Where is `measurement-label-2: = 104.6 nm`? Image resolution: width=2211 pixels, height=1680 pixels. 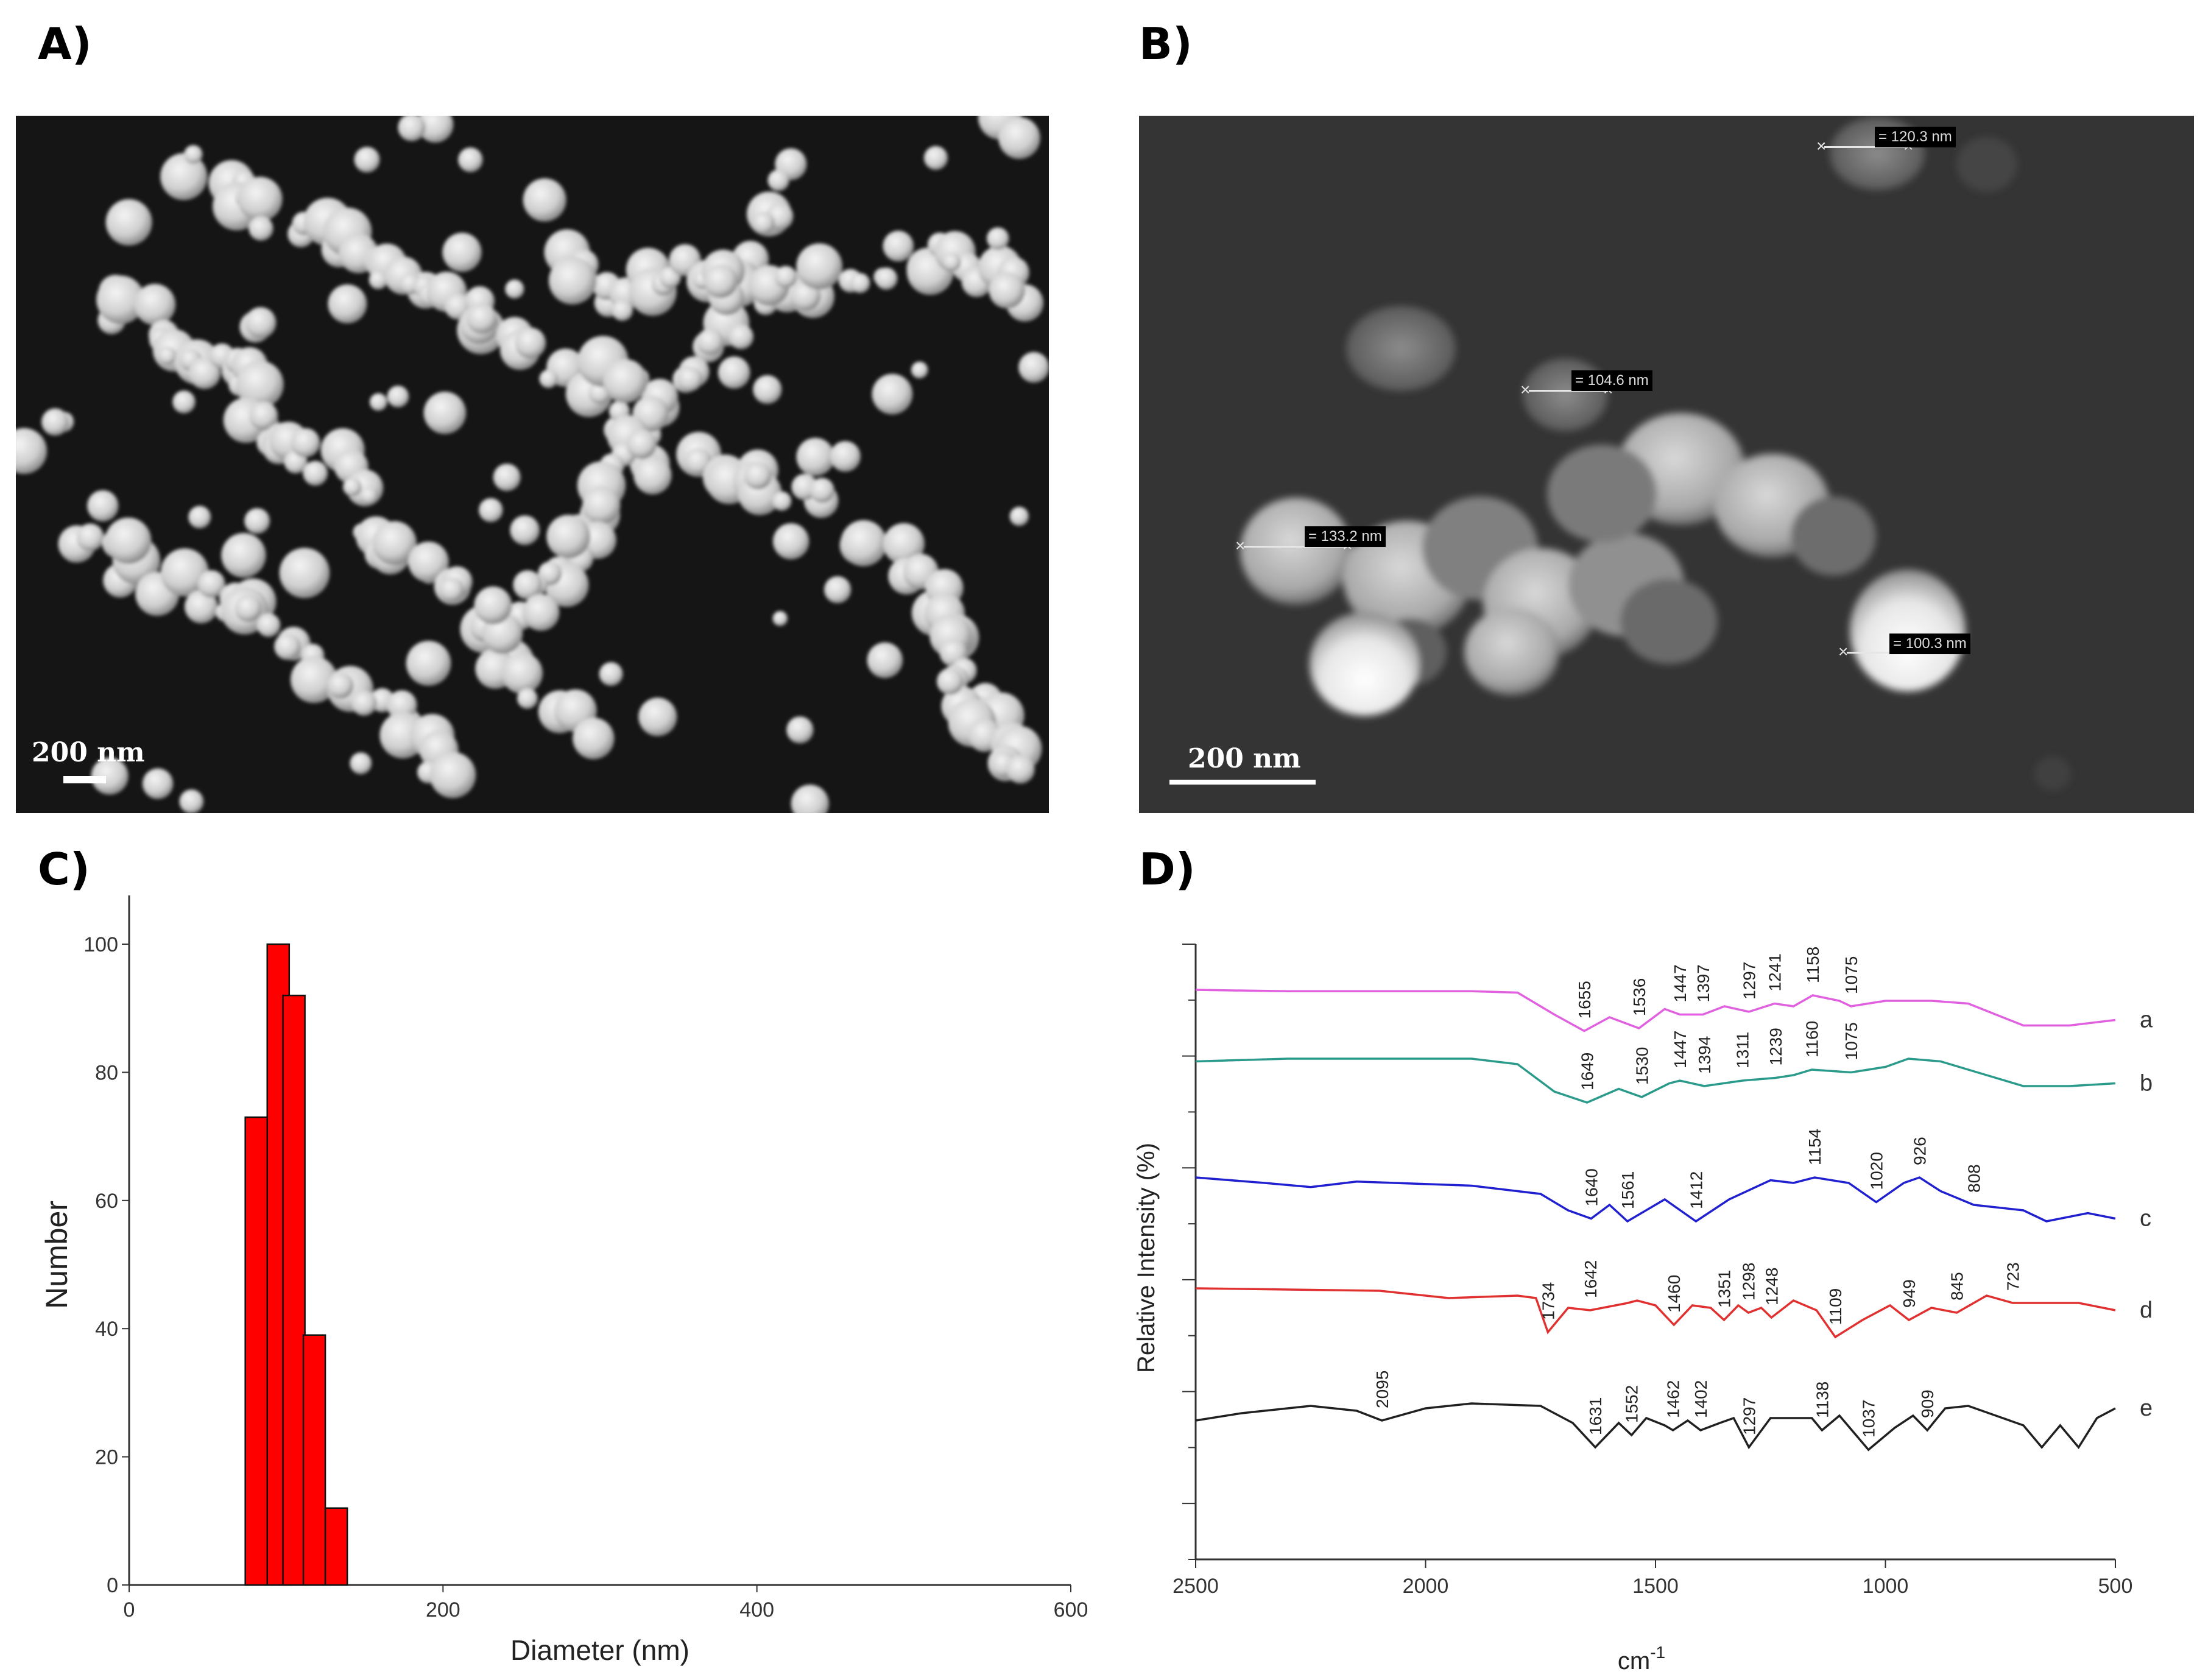 measurement-label-2: = 104.6 nm is located at coordinates (1611, 381).